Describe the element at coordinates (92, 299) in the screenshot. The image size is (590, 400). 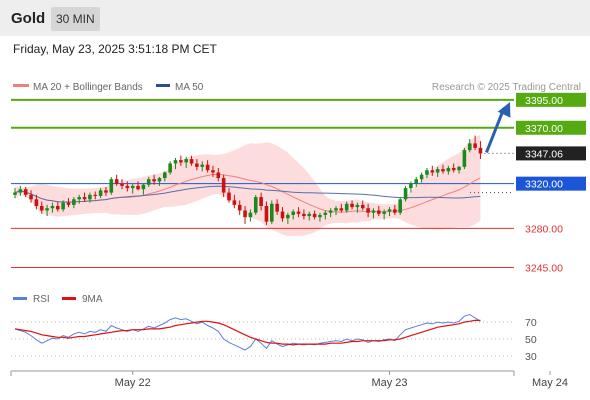
I see `rsi-ma-legend-label: 9MA` at that location.